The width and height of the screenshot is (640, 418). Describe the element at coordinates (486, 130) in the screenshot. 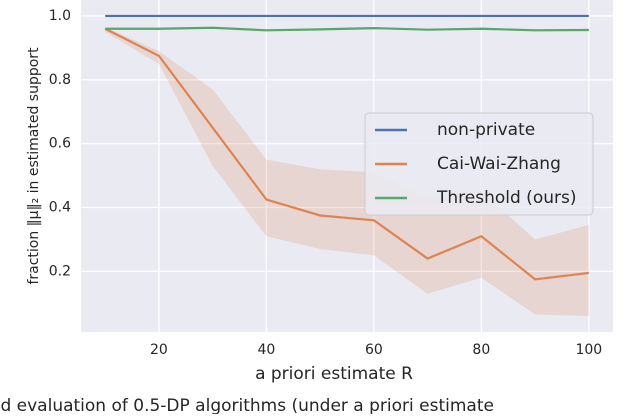

I see `legend-label: non-private` at that location.